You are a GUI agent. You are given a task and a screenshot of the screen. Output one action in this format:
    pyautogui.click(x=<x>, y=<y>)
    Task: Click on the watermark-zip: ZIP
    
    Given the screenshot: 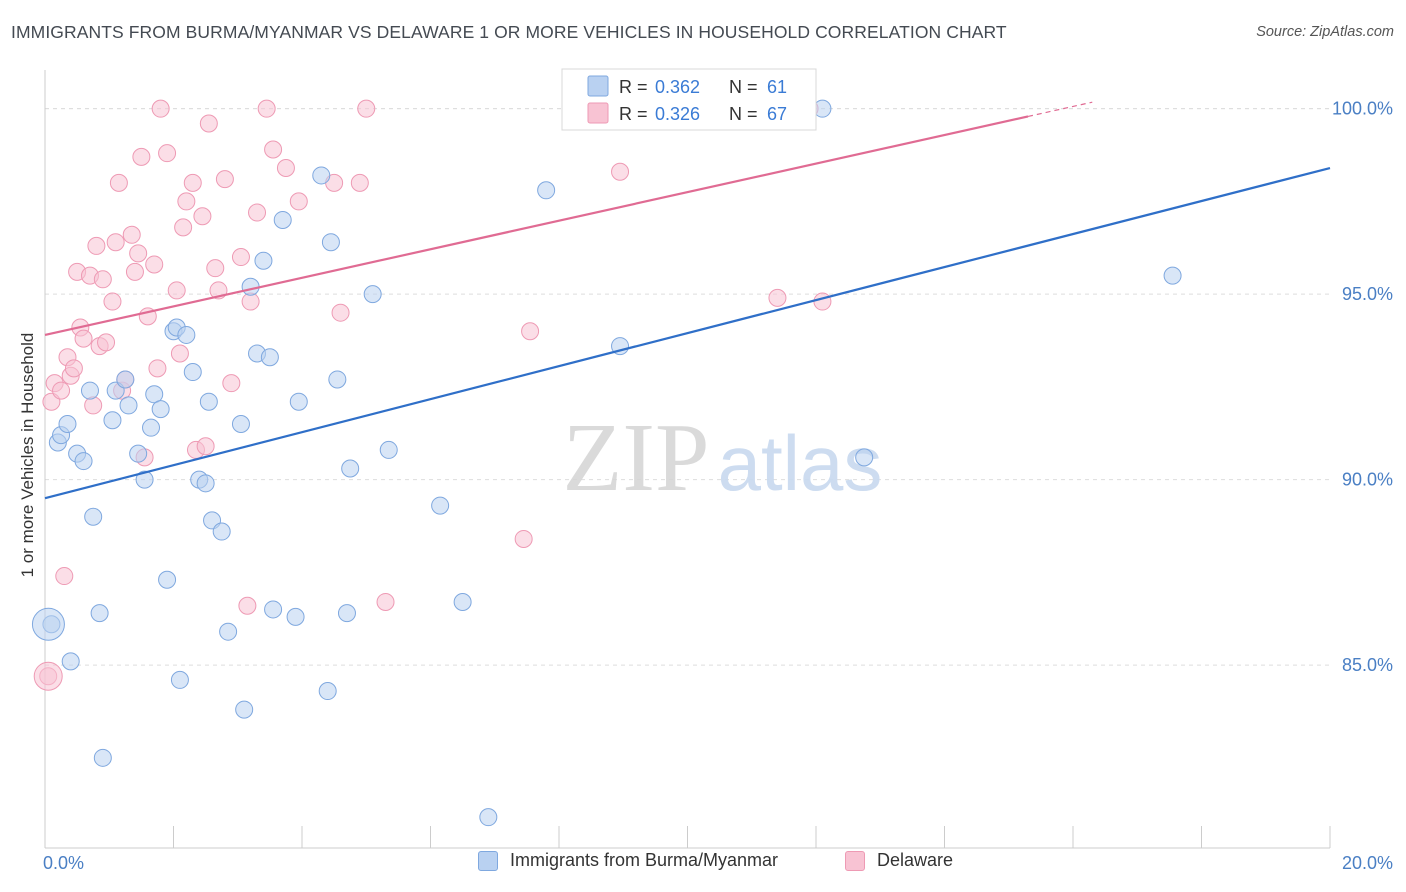 What is the action you would take?
    pyautogui.click(x=636, y=458)
    